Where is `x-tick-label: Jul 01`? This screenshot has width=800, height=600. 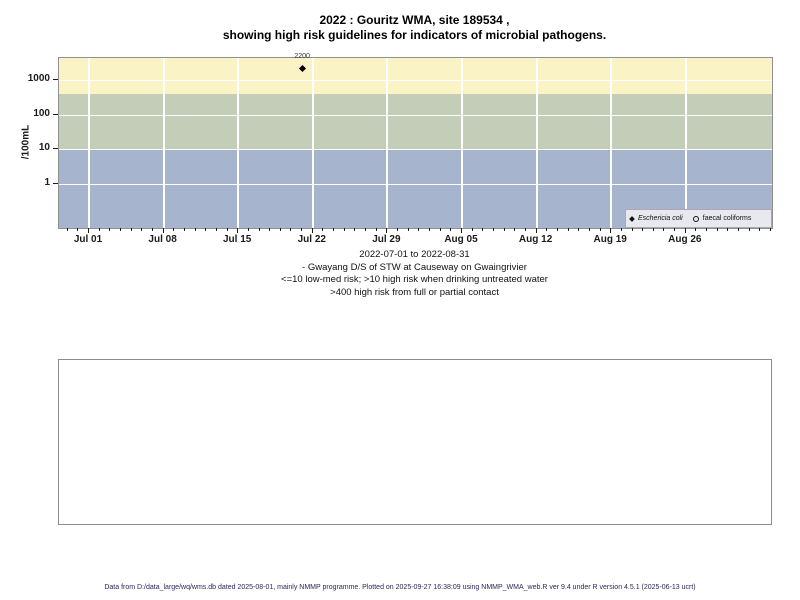 x-tick-label: Jul 01 is located at coordinates (88, 239).